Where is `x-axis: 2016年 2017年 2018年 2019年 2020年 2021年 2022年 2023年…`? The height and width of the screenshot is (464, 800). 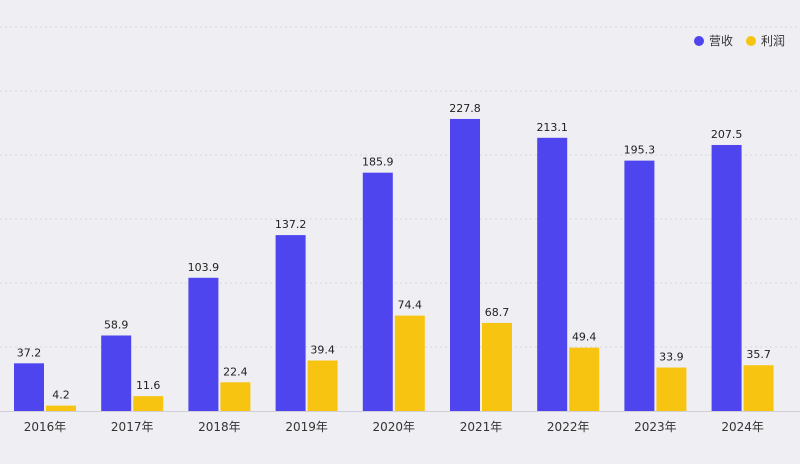 x-axis: 2016年 2017年 2018年 2019年 2020年 2021年 2022年 2023年… is located at coordinates (394, 427).